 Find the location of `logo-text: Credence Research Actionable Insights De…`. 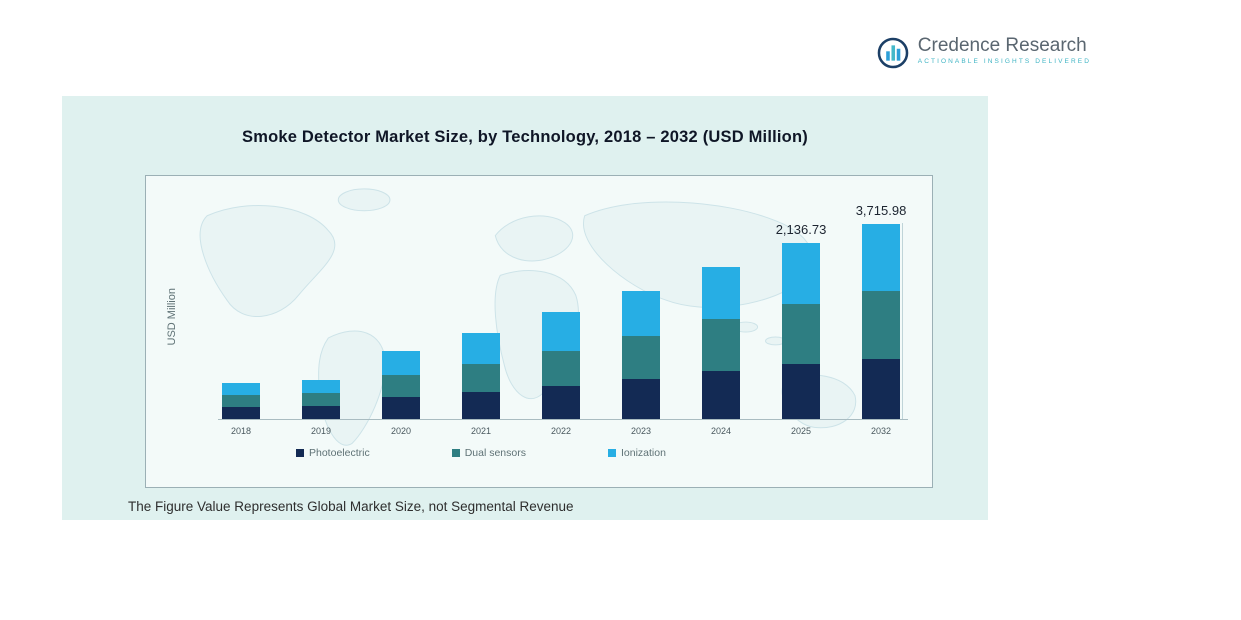

logo-text: Credence Research Actionable Insights De… is located at coordinates (1004, 50).